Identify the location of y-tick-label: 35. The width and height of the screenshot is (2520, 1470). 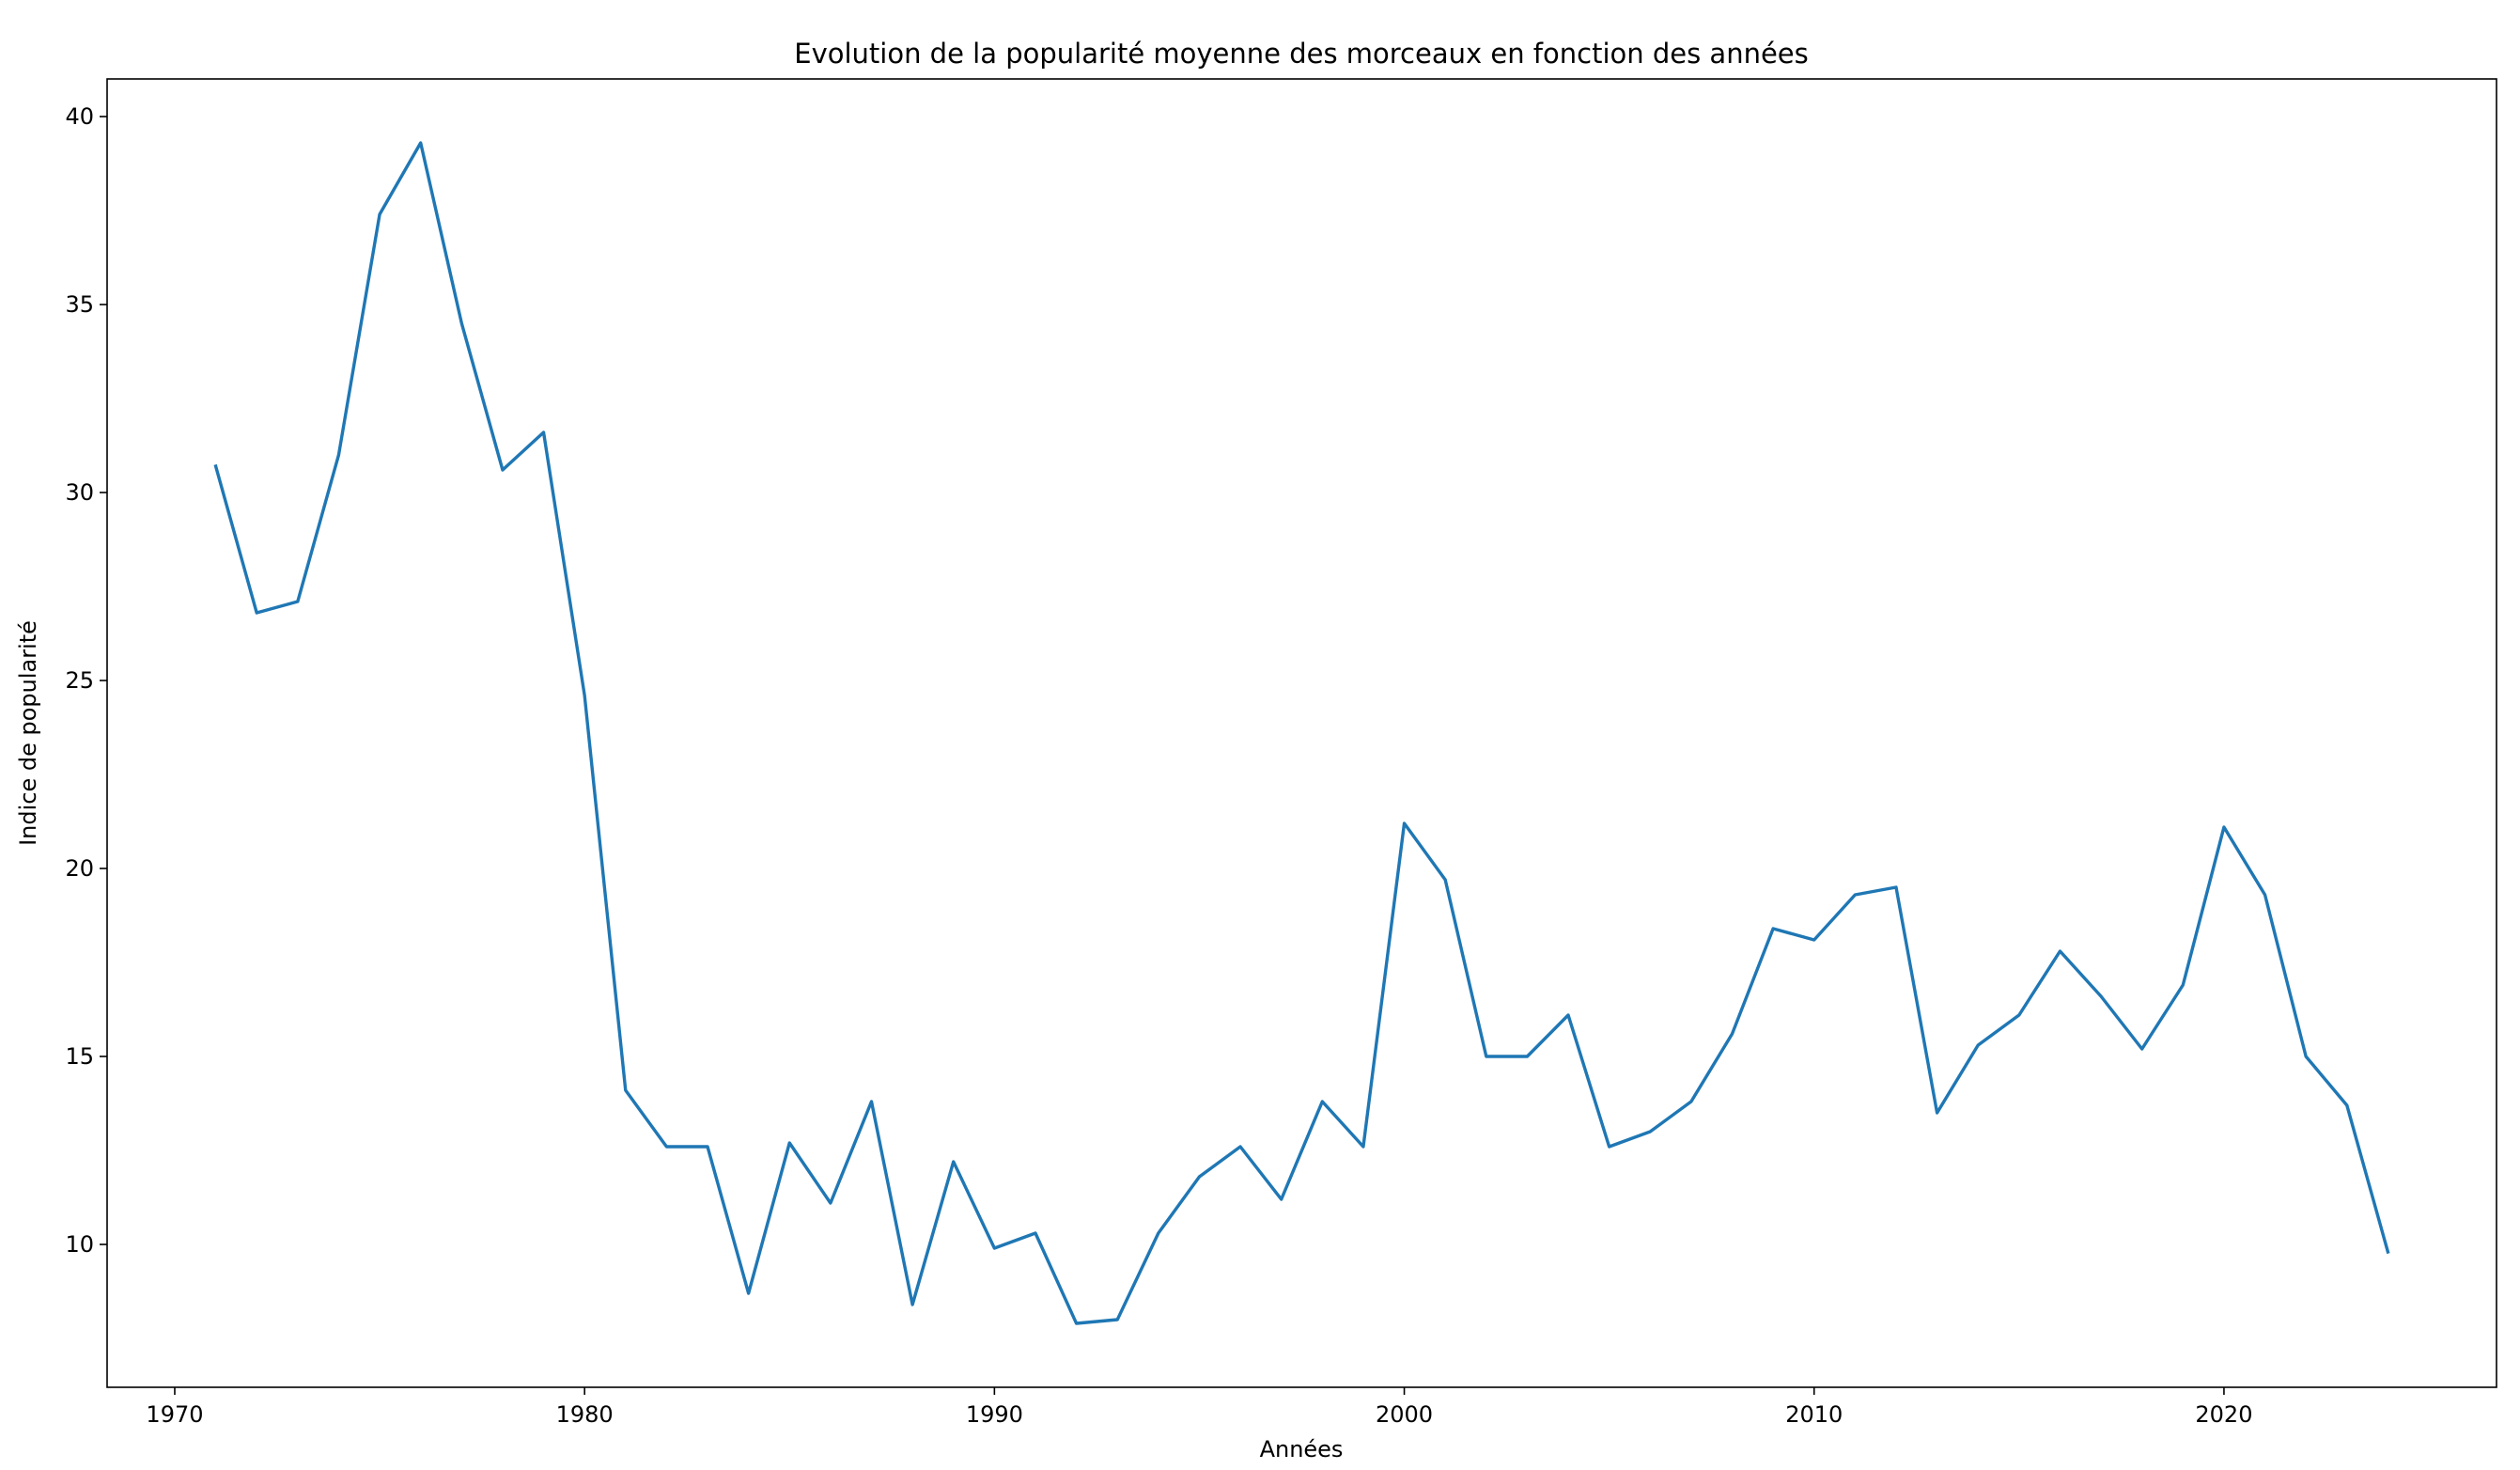
(79, 304).